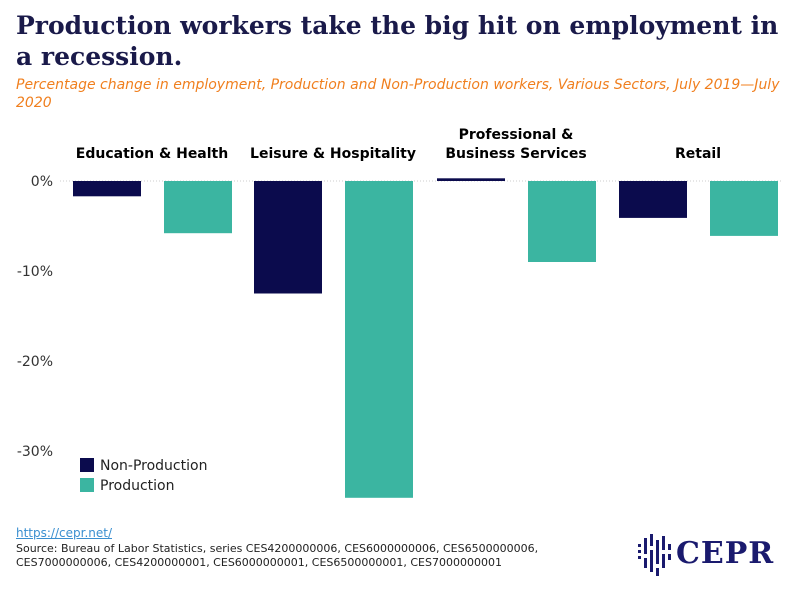 The width and height of the screenshot is (800, 600). What do you see at coordinates (35, 452) in the screenshot?
I see `y-tick-label: -30%` at bounding box center [35, 452].